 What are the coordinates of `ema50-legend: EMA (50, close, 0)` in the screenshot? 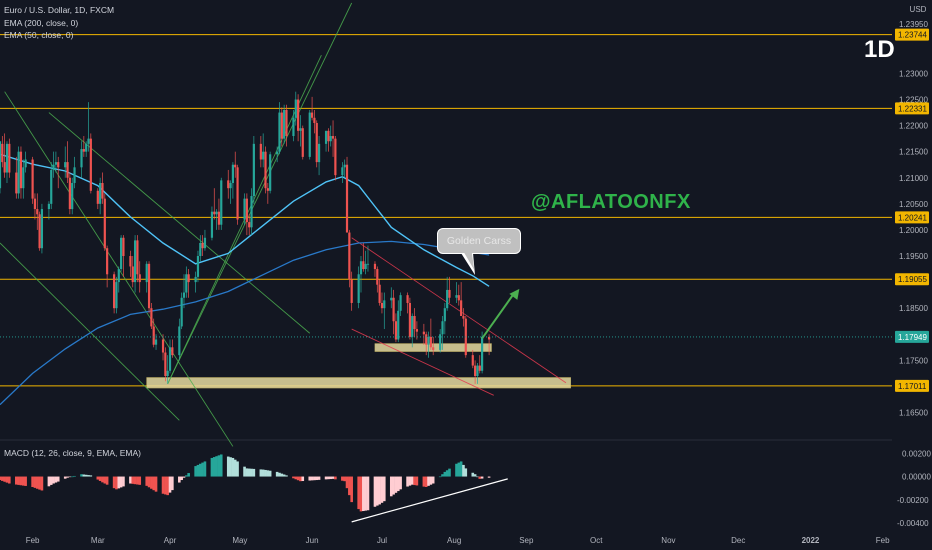 It's located at (39, 35).